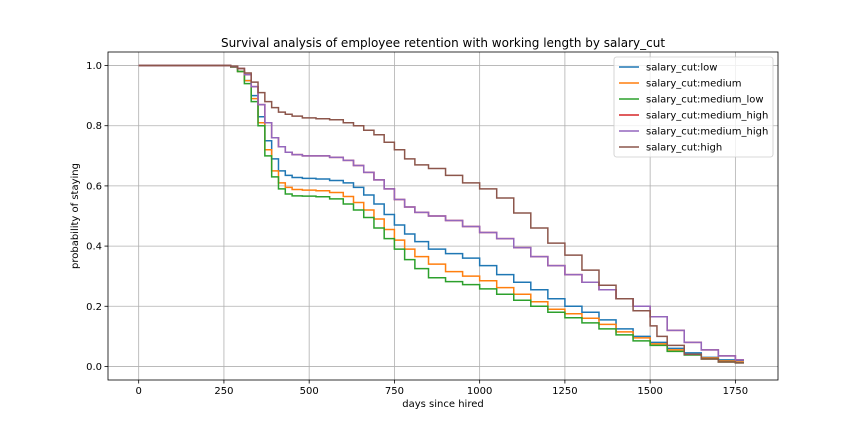 The height and width of the screenshot is (432, 864). What do you see at coordinates (94, 367) in the screenshot?
I see `y-tick-label: 0.0` at bounding box center [94, 367].